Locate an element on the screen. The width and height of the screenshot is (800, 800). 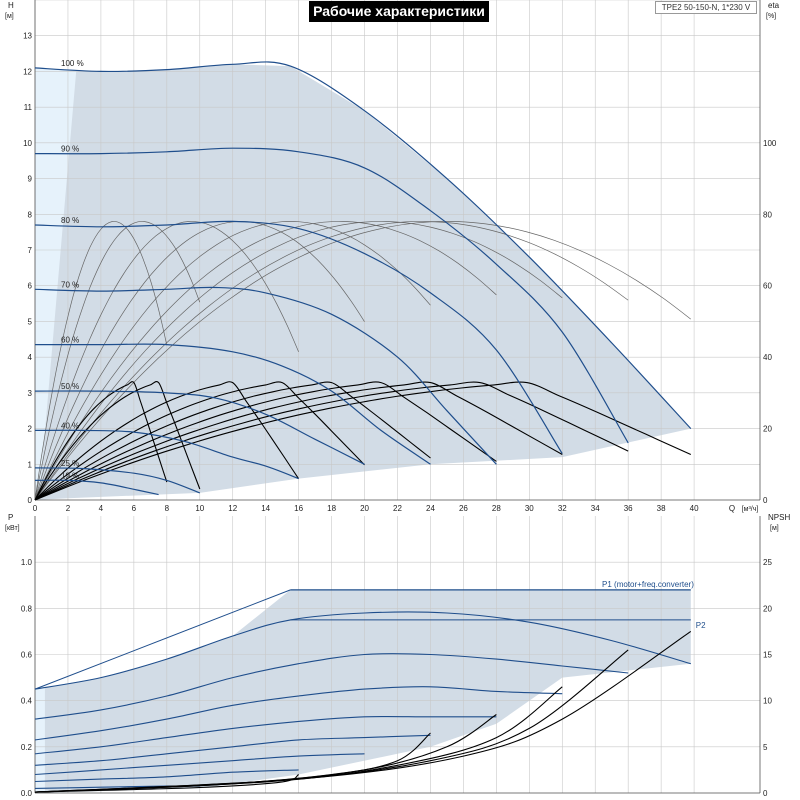
x-tick-label: 32 is located at coordinates (562, 508).